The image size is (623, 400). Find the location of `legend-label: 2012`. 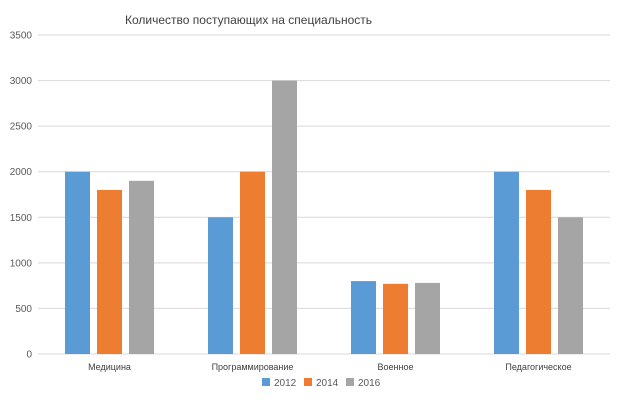

legend-label: 2012 is located at coordinates (285, 383).